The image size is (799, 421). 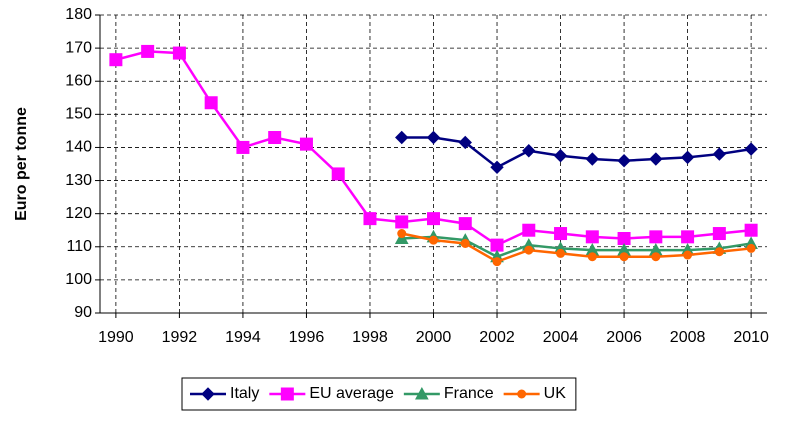 What do you see at coordinates (78, 80) in the screenshot?
I see `y-tick-label: 160` at bounding box center [78, 80].